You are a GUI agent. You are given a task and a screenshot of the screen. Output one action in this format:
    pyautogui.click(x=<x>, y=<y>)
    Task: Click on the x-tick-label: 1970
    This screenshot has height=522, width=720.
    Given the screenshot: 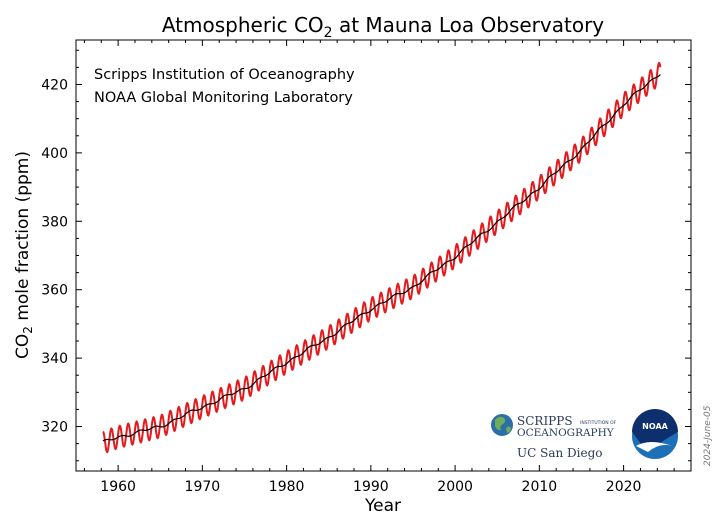 What is the action you would take?
    pyautogui.click(x=203, y=487)
    